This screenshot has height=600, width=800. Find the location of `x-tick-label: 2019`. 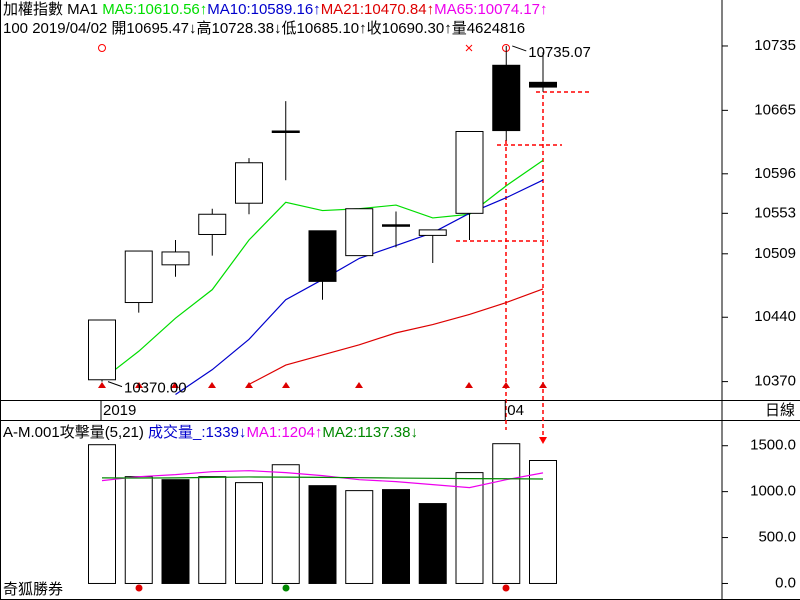

x-tick-label: 2019 is located at coordinates (119, 410).